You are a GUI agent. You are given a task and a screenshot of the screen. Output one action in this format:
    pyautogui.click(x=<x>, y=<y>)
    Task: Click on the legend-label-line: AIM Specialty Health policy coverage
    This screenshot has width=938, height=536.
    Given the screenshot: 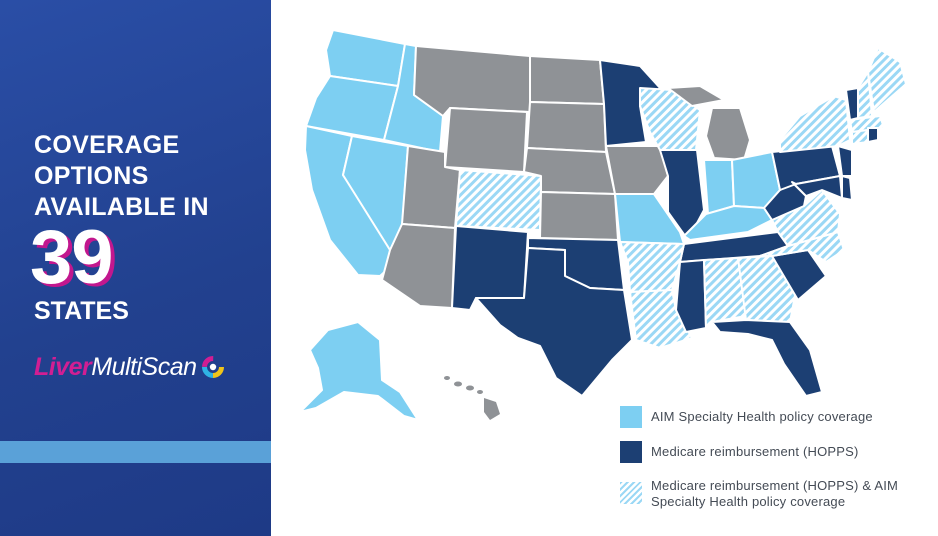 What is the action you would take?
    pyautogui.click(x=762, y=416)
    